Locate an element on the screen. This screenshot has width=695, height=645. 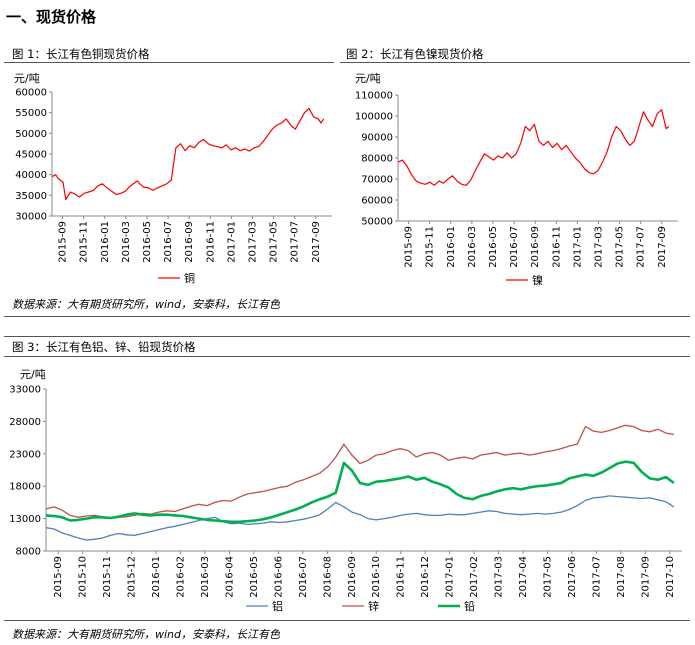
section-title: 一、现货价格 is located at coordinates (51, 17).